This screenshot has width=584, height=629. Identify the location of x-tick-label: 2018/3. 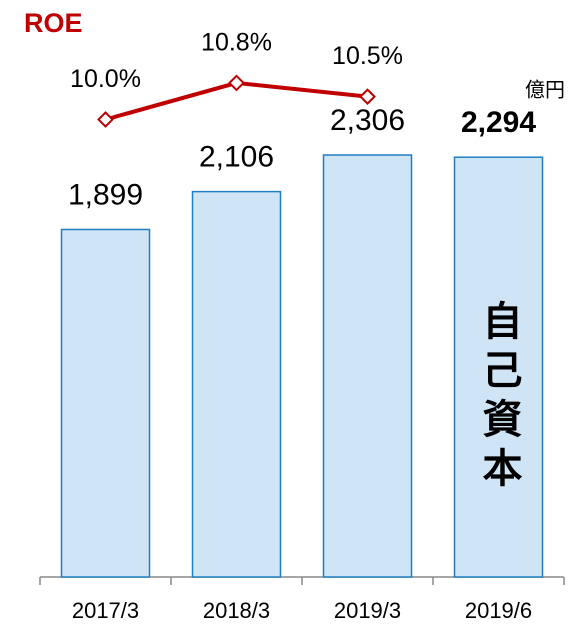
(236, 610).